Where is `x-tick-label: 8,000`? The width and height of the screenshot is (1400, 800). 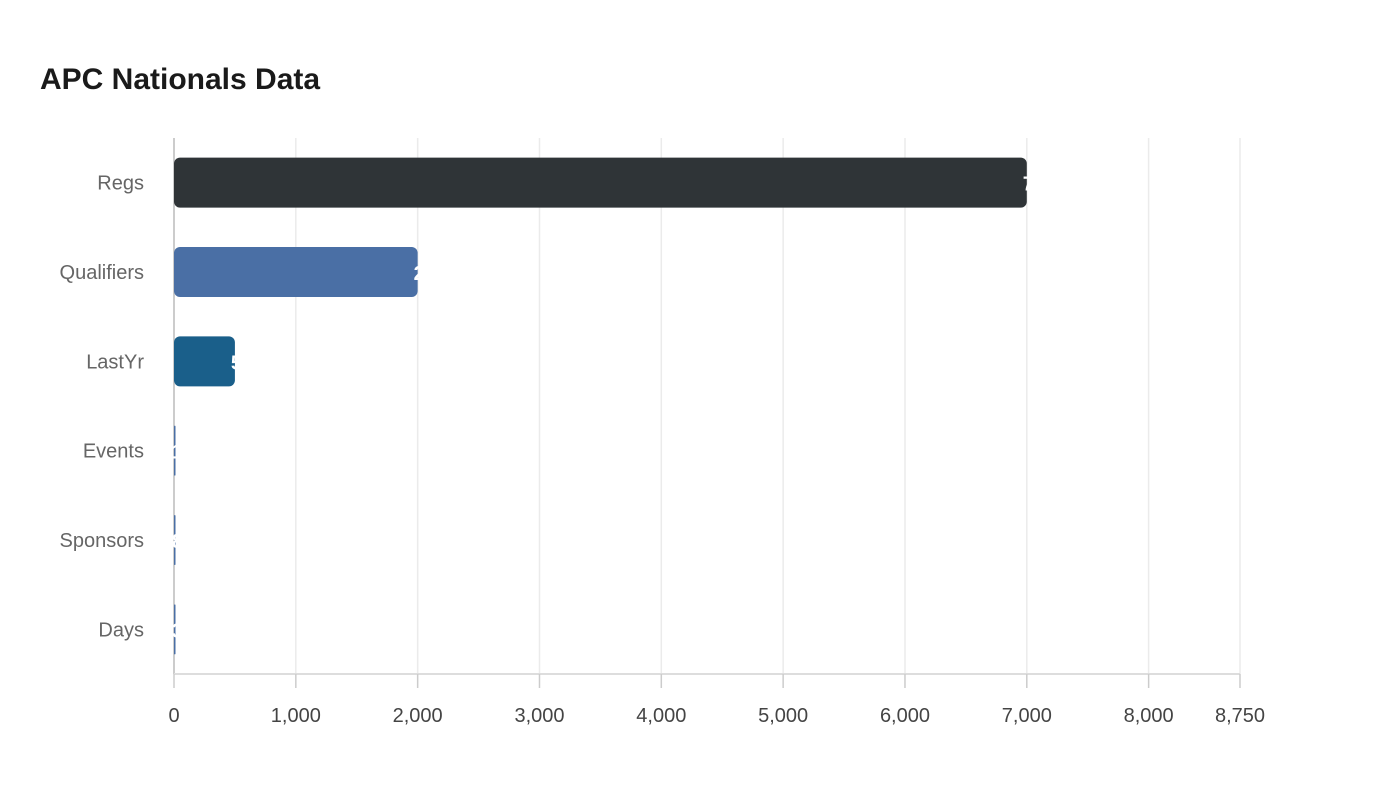 x-tick-label: 8,000 is located at coordinates (1149, 716).